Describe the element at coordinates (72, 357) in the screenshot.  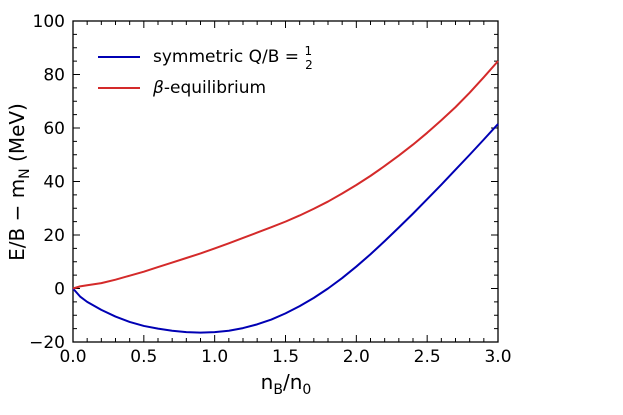
I see `x-tick-label: 0.0` at that location.